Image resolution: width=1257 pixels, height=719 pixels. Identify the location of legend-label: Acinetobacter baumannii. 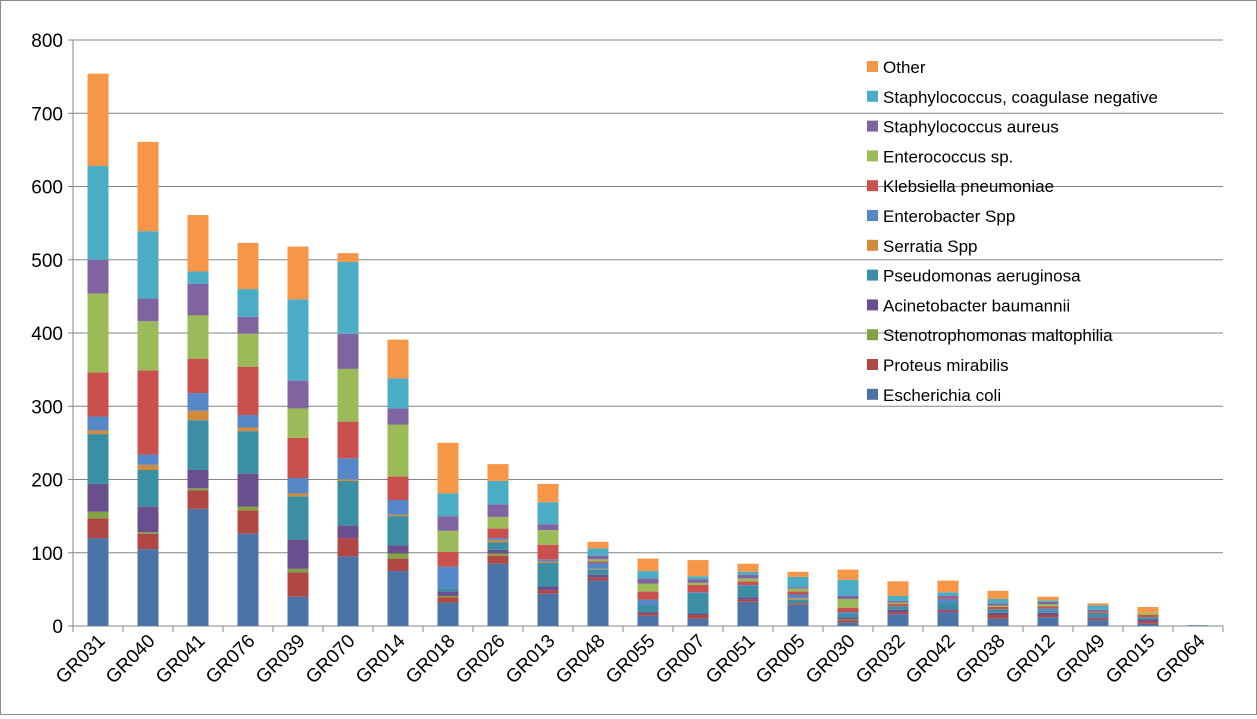
(976, 305).